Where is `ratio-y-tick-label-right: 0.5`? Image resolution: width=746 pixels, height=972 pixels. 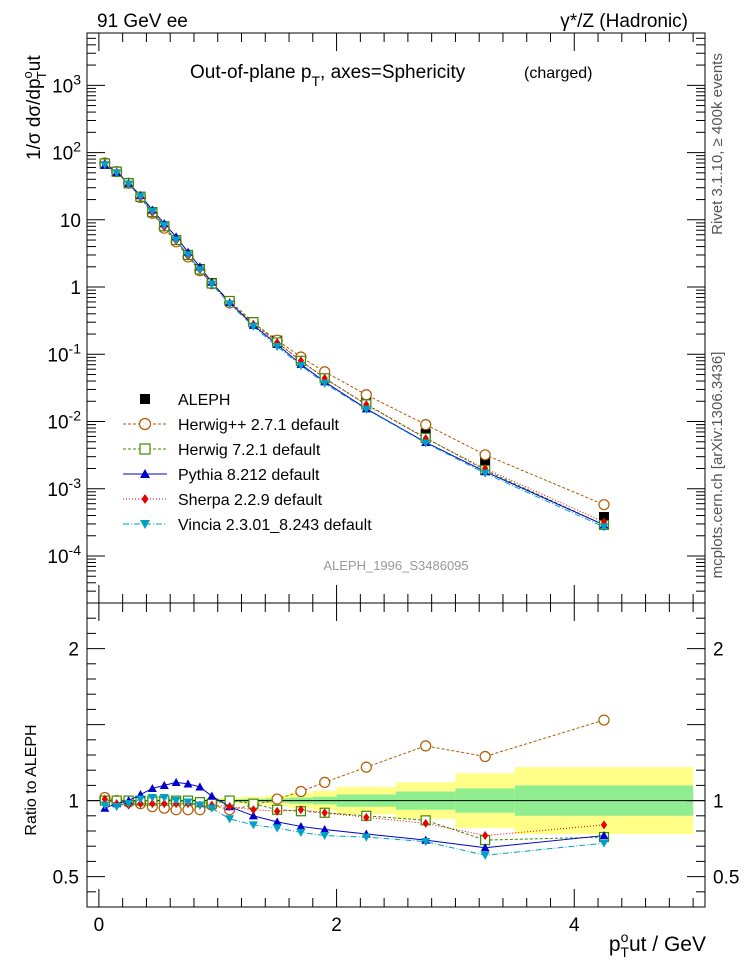
ratio-y-tick-label-right: 0.5 is located at coordinates (726, 878).